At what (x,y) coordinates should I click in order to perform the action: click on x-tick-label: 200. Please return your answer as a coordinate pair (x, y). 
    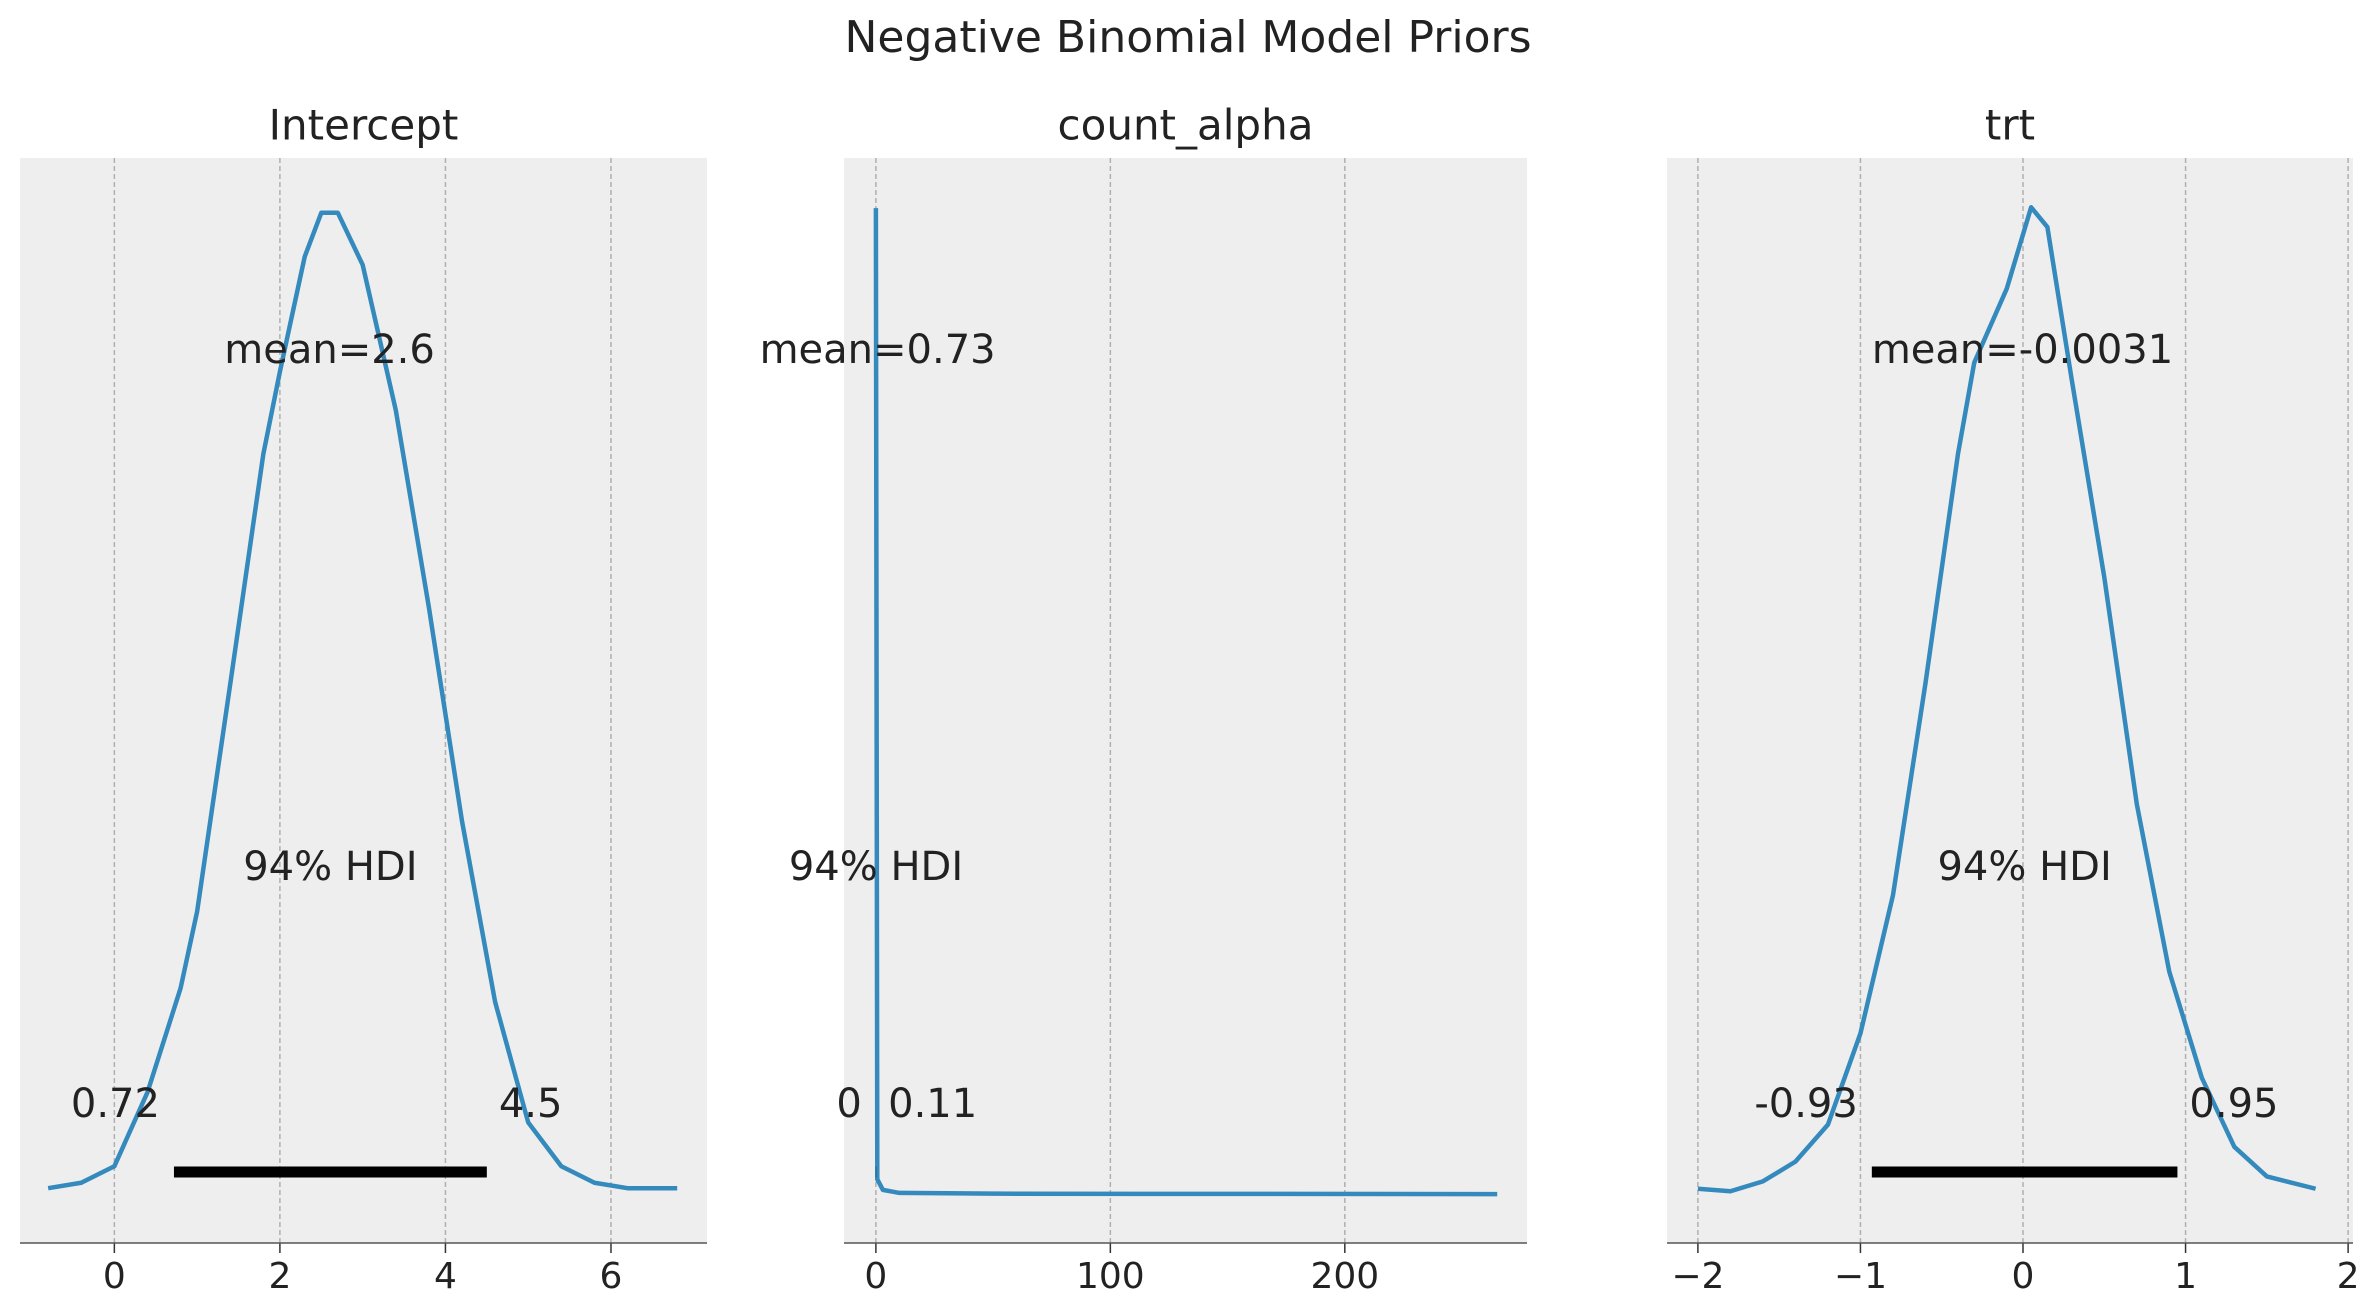
    Looking at the image, I should click on (1344, 1276).